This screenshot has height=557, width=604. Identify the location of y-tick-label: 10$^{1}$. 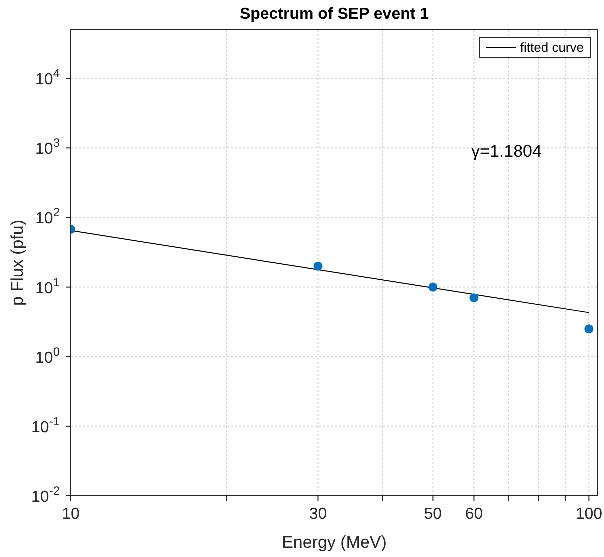
(48, 286).